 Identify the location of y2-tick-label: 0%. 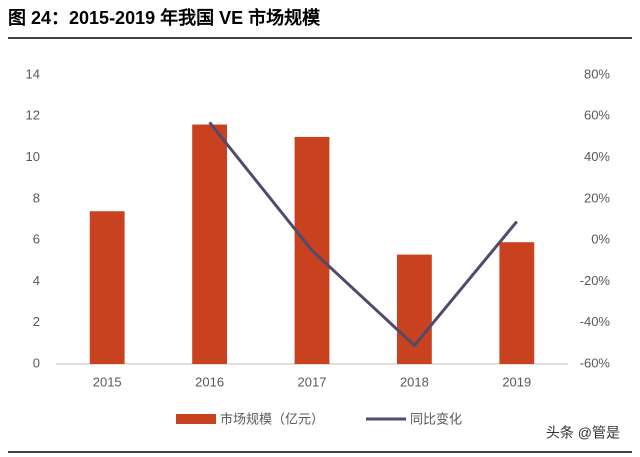
(600, 239).